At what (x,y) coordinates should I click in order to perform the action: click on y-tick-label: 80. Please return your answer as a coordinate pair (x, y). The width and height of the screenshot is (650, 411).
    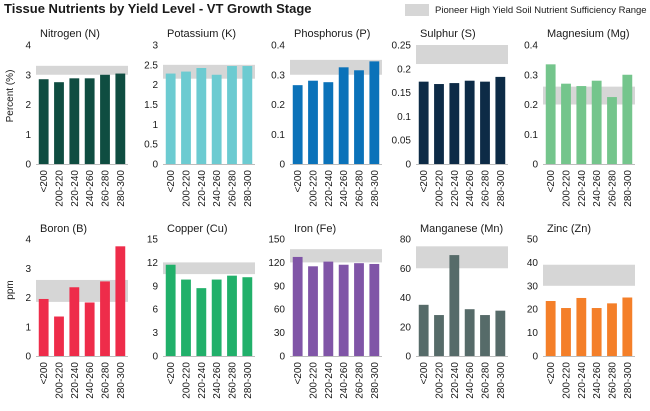
    Looking at the image, I should click on (406, 240).